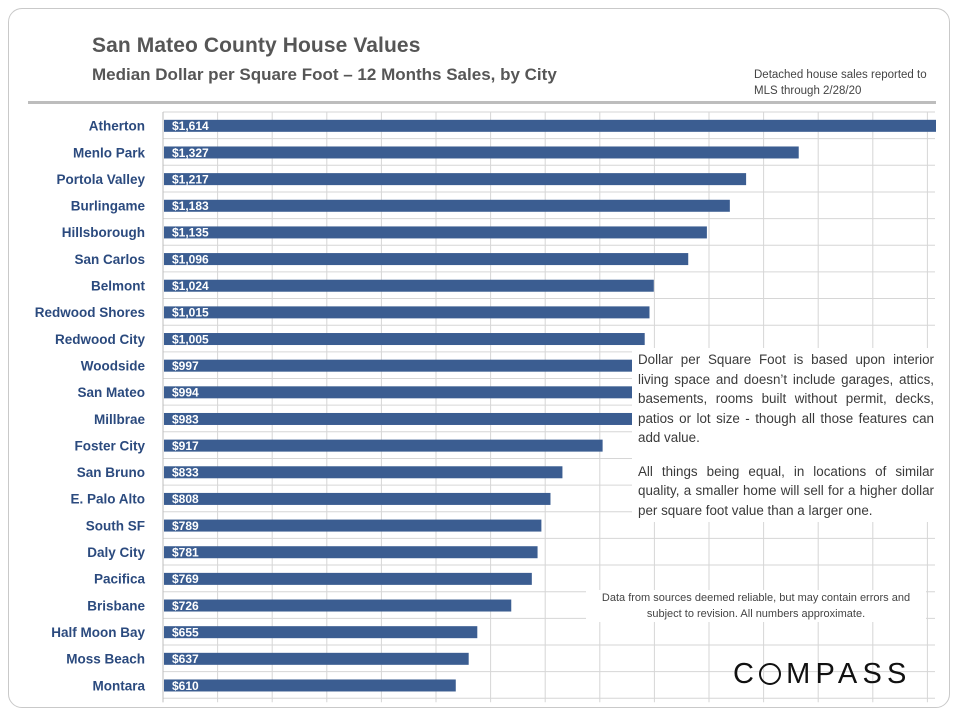  I want to click on category-label: Montara, so click(118, 685).